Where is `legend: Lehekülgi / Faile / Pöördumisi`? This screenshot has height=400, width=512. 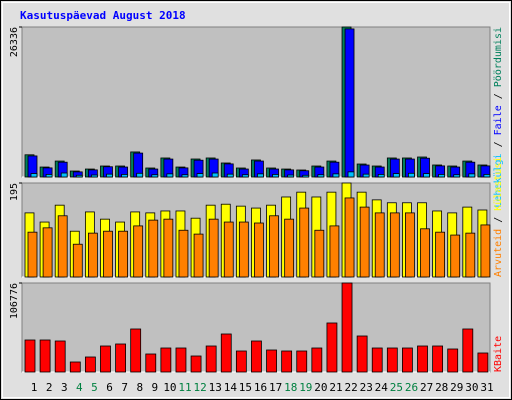
legend: Lehekülgi / Faile / Pöördumisi is located at coordinates (498, 117).